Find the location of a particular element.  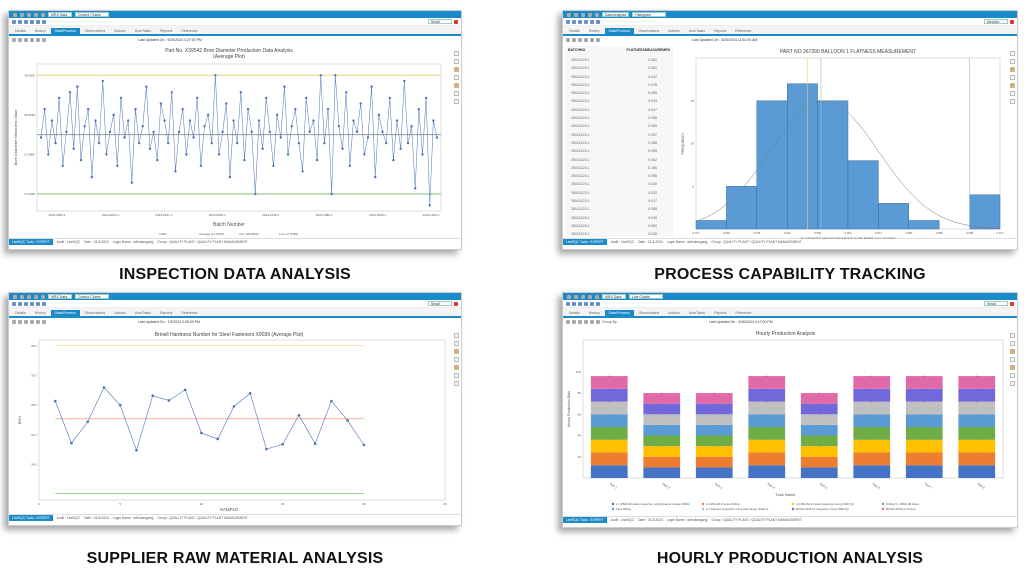

tab-dataprocess: Data/Process is located at coordinates (619, 31).